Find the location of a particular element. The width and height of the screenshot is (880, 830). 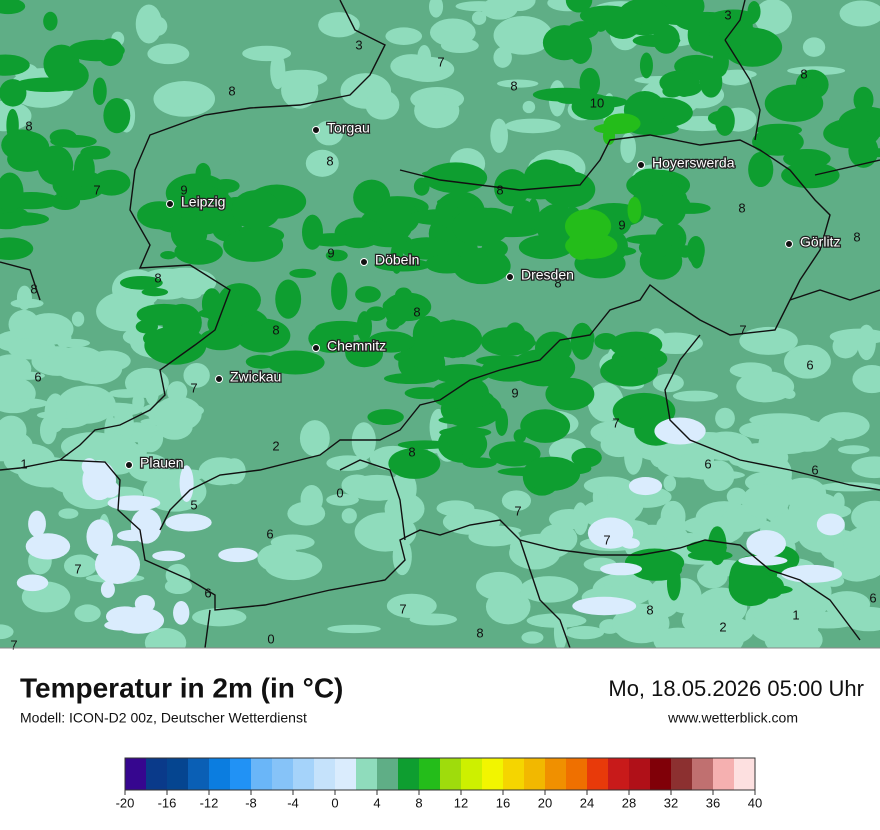

city-name: Leipzig is located at coordinates (203, 202).